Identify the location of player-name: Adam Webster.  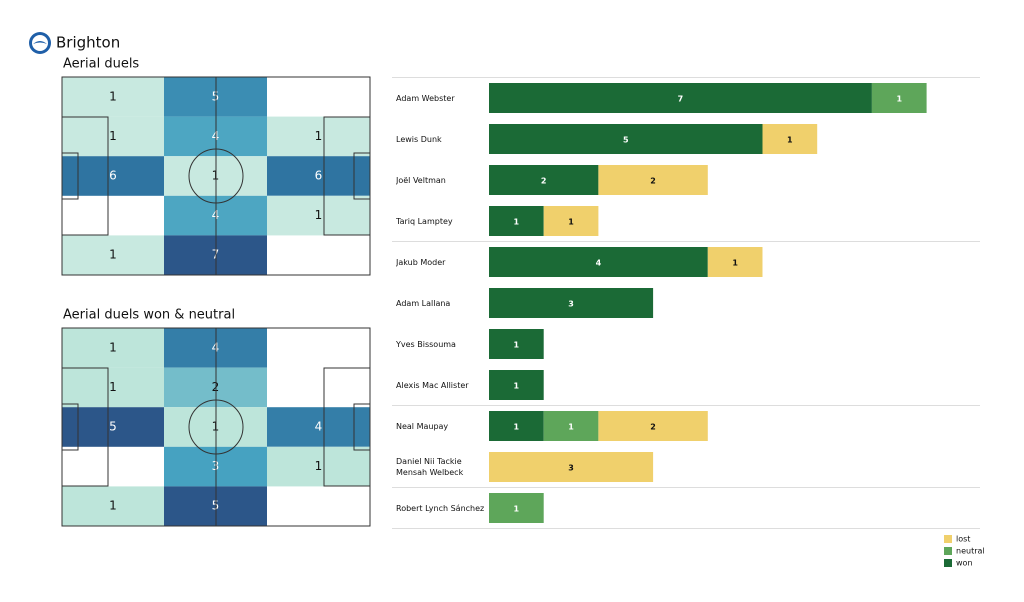
(425, 98).